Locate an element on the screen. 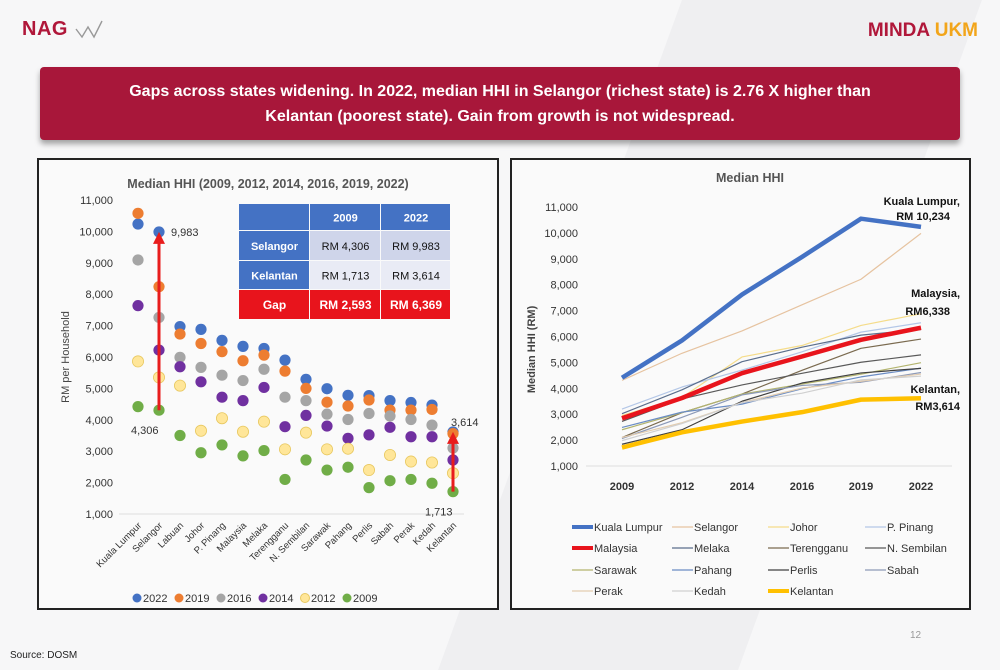 Image resolution: width=1000 pixels, height=670 pixels. dot-2019-terengganu is located at coordinates (285, 371).